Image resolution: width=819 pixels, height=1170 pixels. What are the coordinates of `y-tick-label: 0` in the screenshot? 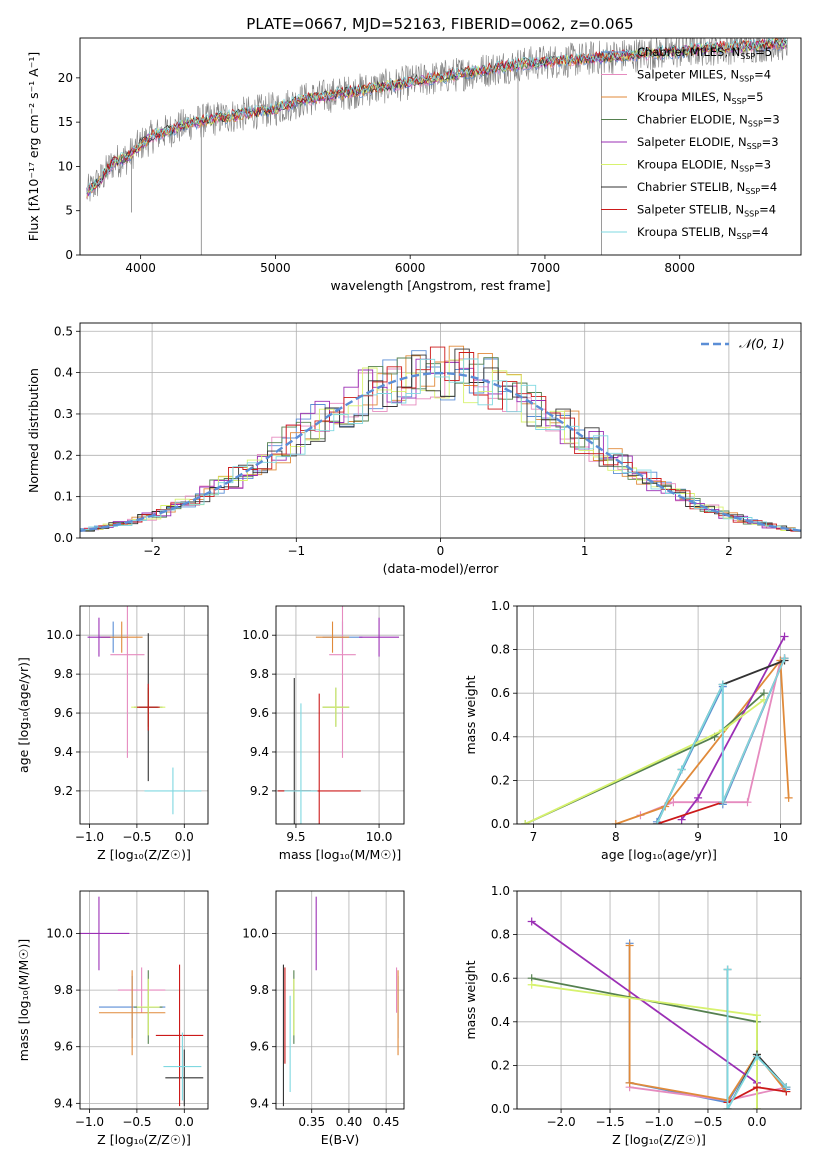 It's located at (69, 255).